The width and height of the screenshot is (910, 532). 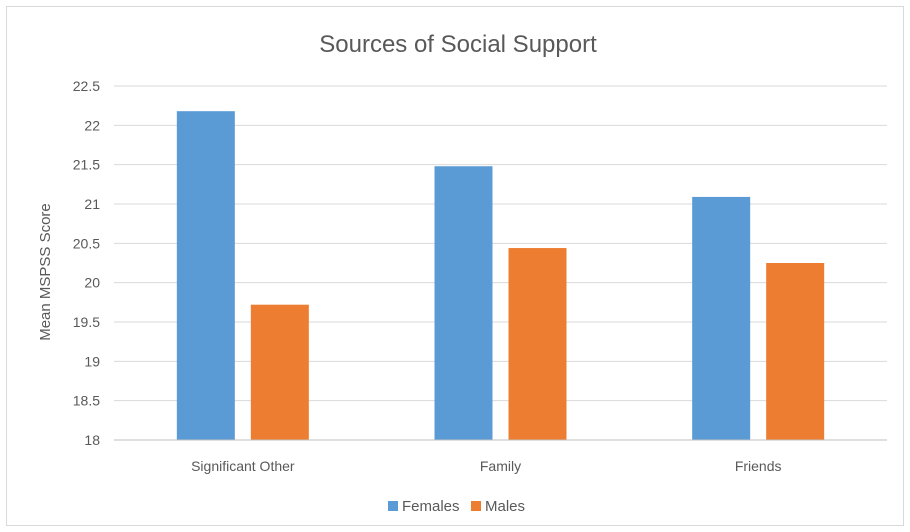 What do you see at coordinates (431, 506) in the screenshot?
I see `legend-label-females: Females` at bounding box center [431, 506].